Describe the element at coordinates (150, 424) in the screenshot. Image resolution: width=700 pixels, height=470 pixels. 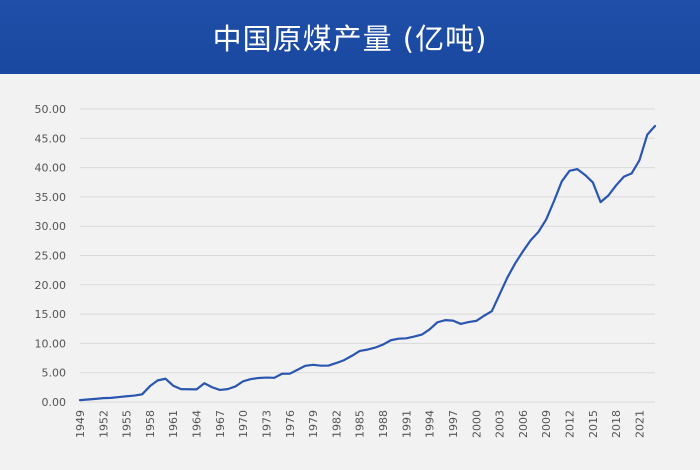
I see `x-tick-label: 1958` at that location.